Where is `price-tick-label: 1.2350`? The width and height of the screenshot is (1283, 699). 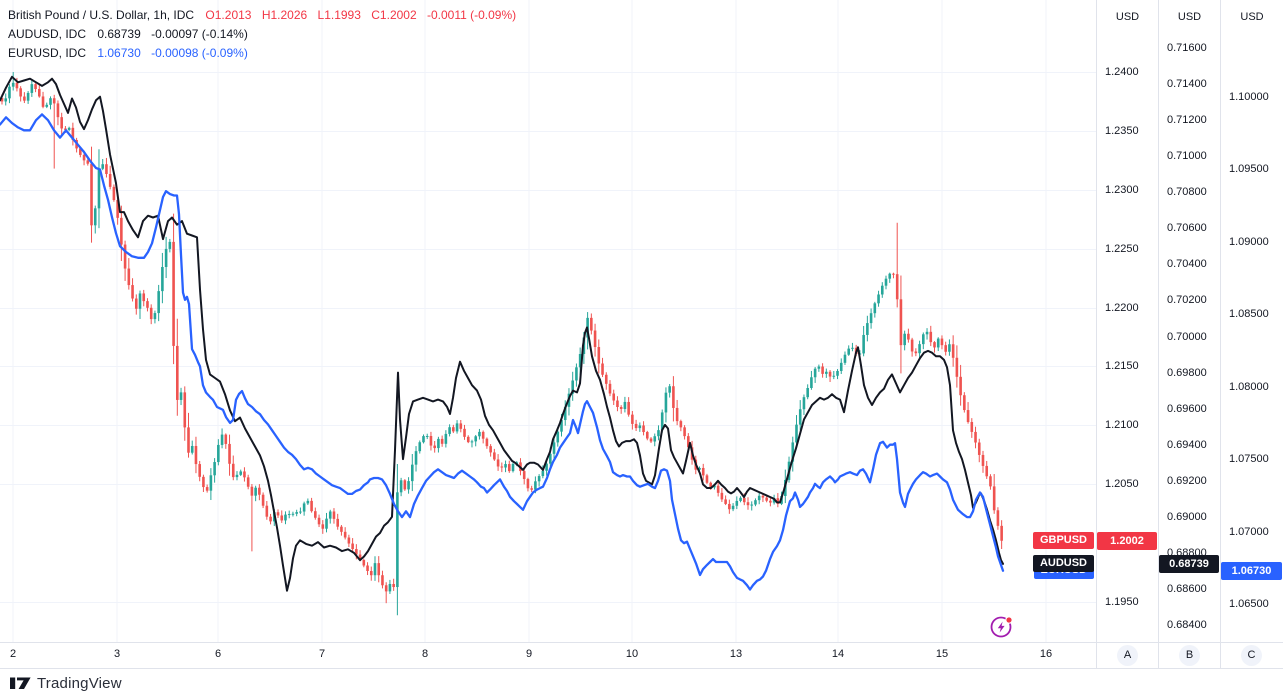 price-tick-label: 1.2350 is located at coordinates (1122, 130).